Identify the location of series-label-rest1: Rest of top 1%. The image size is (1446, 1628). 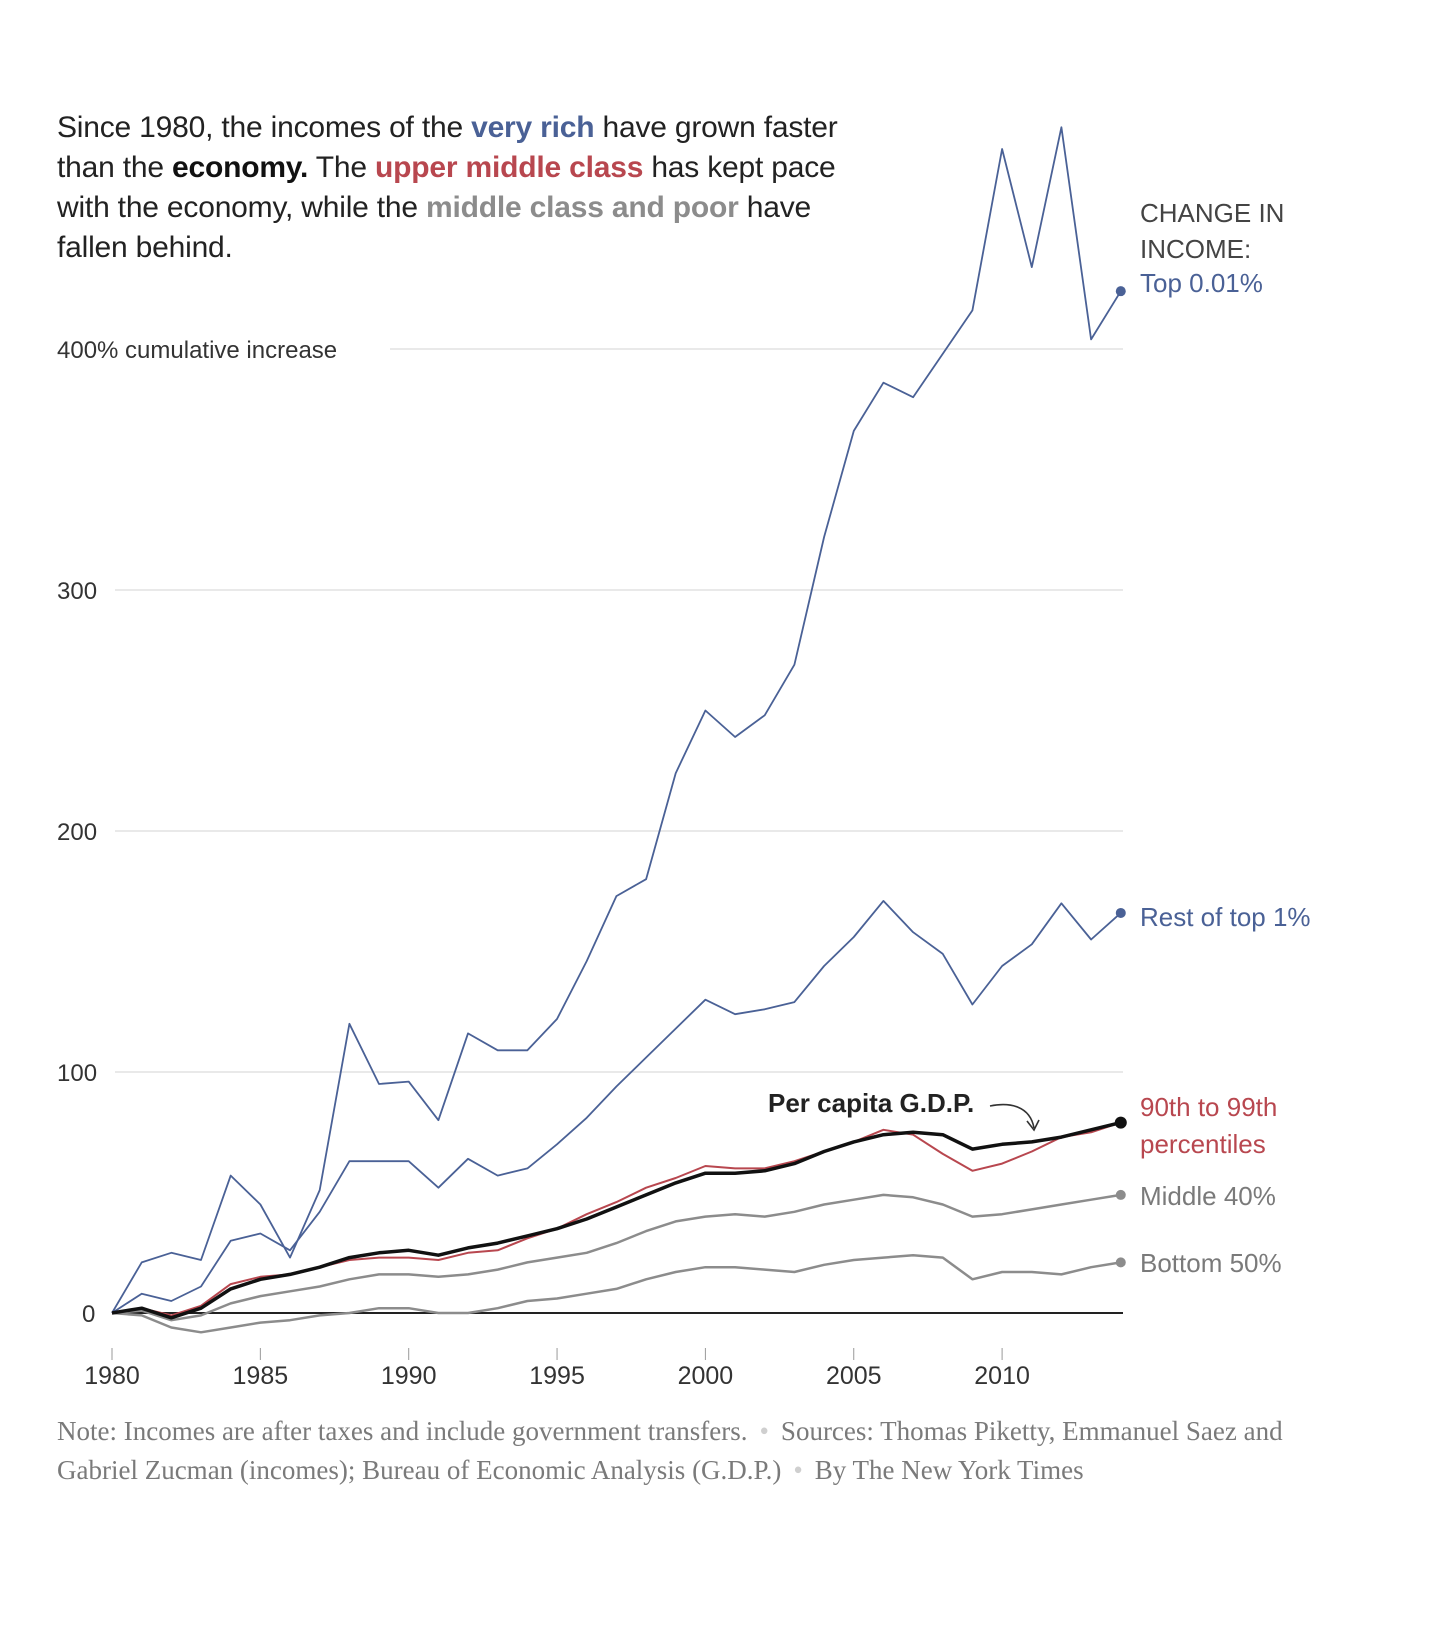
(1225, 917).